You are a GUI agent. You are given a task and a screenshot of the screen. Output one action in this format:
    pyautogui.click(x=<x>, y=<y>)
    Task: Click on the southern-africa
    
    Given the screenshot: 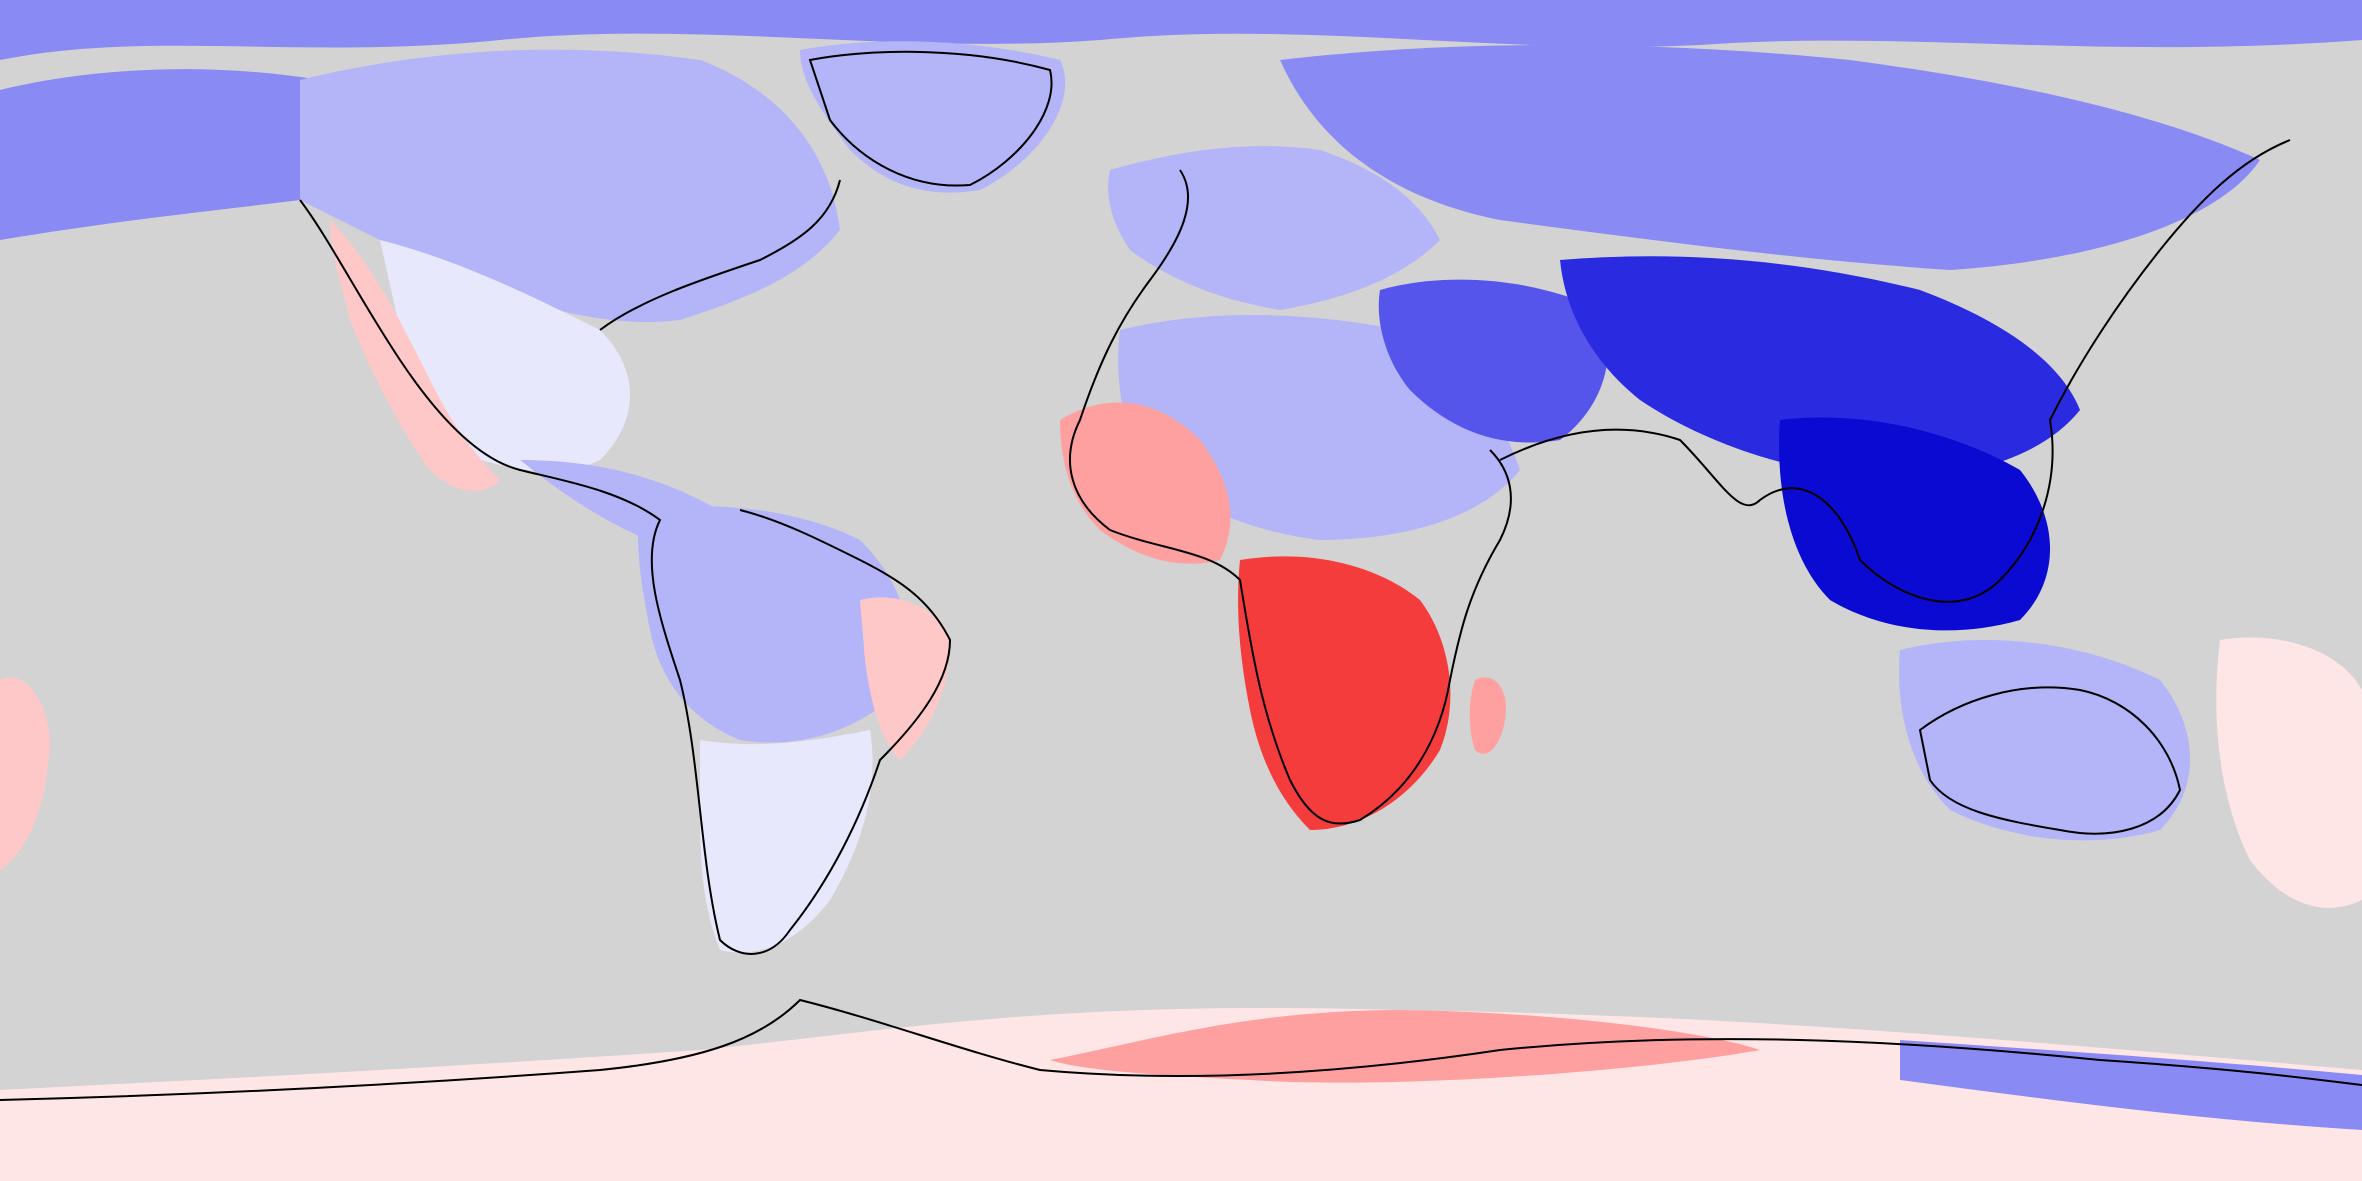 What is the action you would take?
    pyautogui.click(x=1344, y=693)
    